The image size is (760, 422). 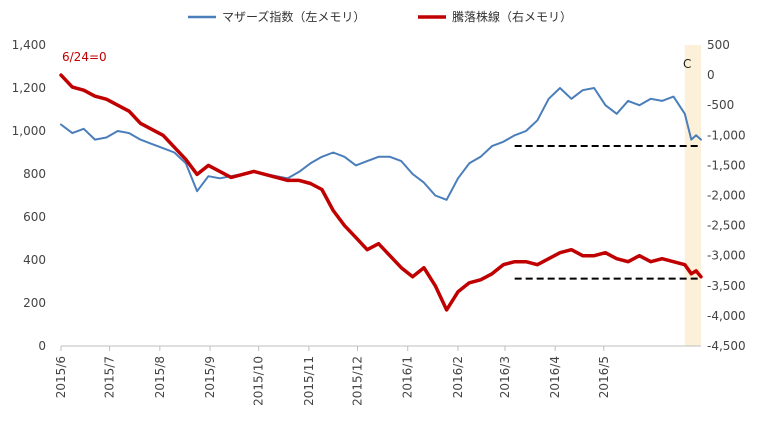 I want to click on left-tick-label: 200, so click(x=34, y=303).